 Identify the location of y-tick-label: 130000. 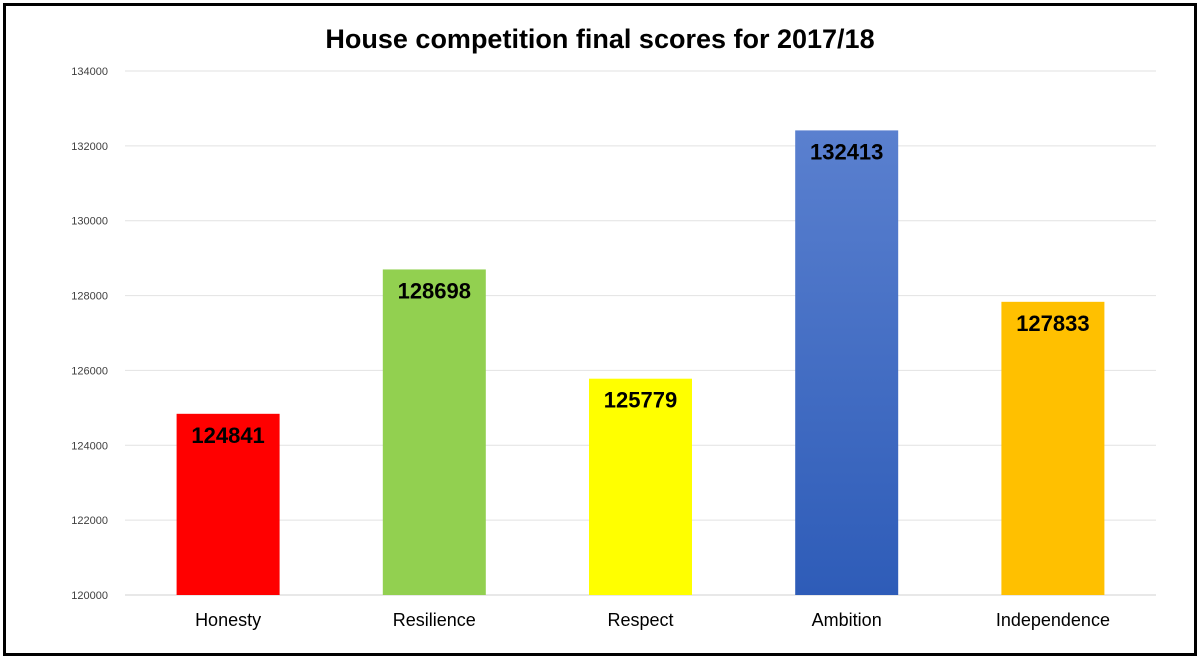
(89, 222).